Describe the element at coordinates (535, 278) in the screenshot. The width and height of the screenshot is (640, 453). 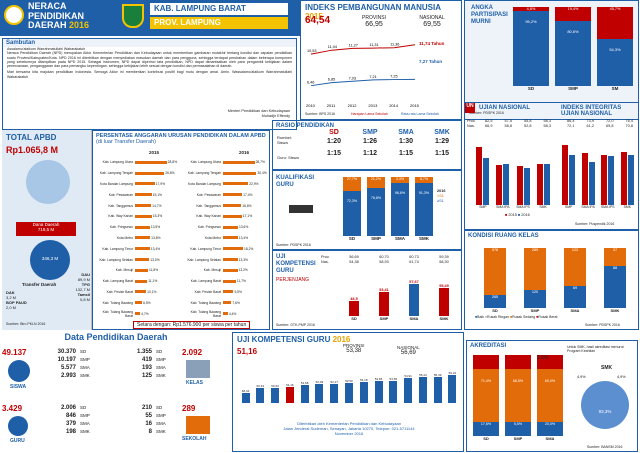
I see `kond-stack: 289 120` at that location.